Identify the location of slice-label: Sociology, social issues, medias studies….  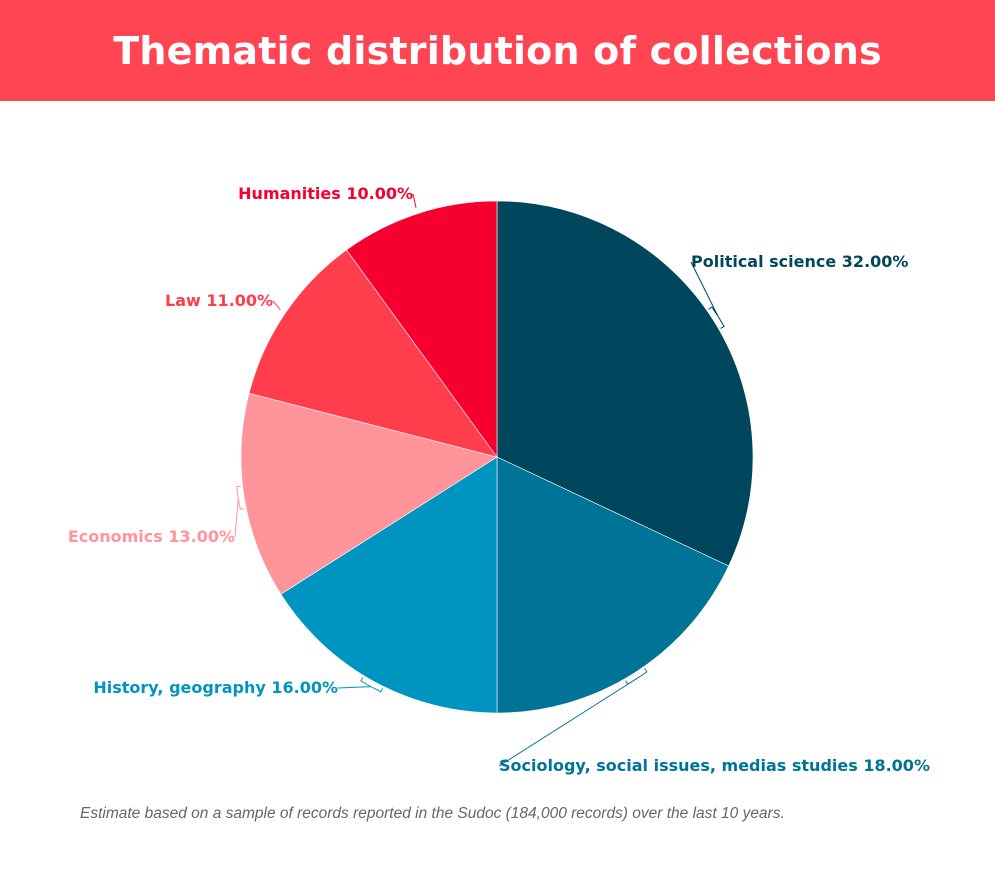
(714, 765).